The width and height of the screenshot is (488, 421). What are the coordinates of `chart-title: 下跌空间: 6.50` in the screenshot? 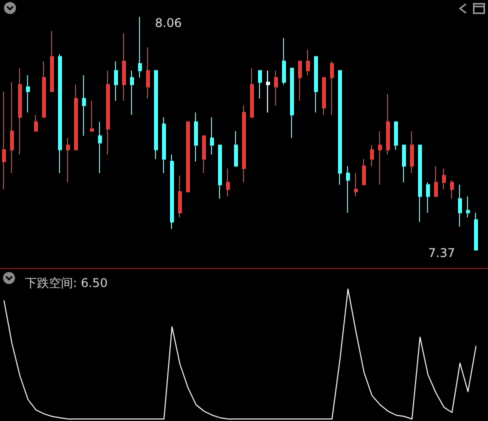 It's located at (66, 283).